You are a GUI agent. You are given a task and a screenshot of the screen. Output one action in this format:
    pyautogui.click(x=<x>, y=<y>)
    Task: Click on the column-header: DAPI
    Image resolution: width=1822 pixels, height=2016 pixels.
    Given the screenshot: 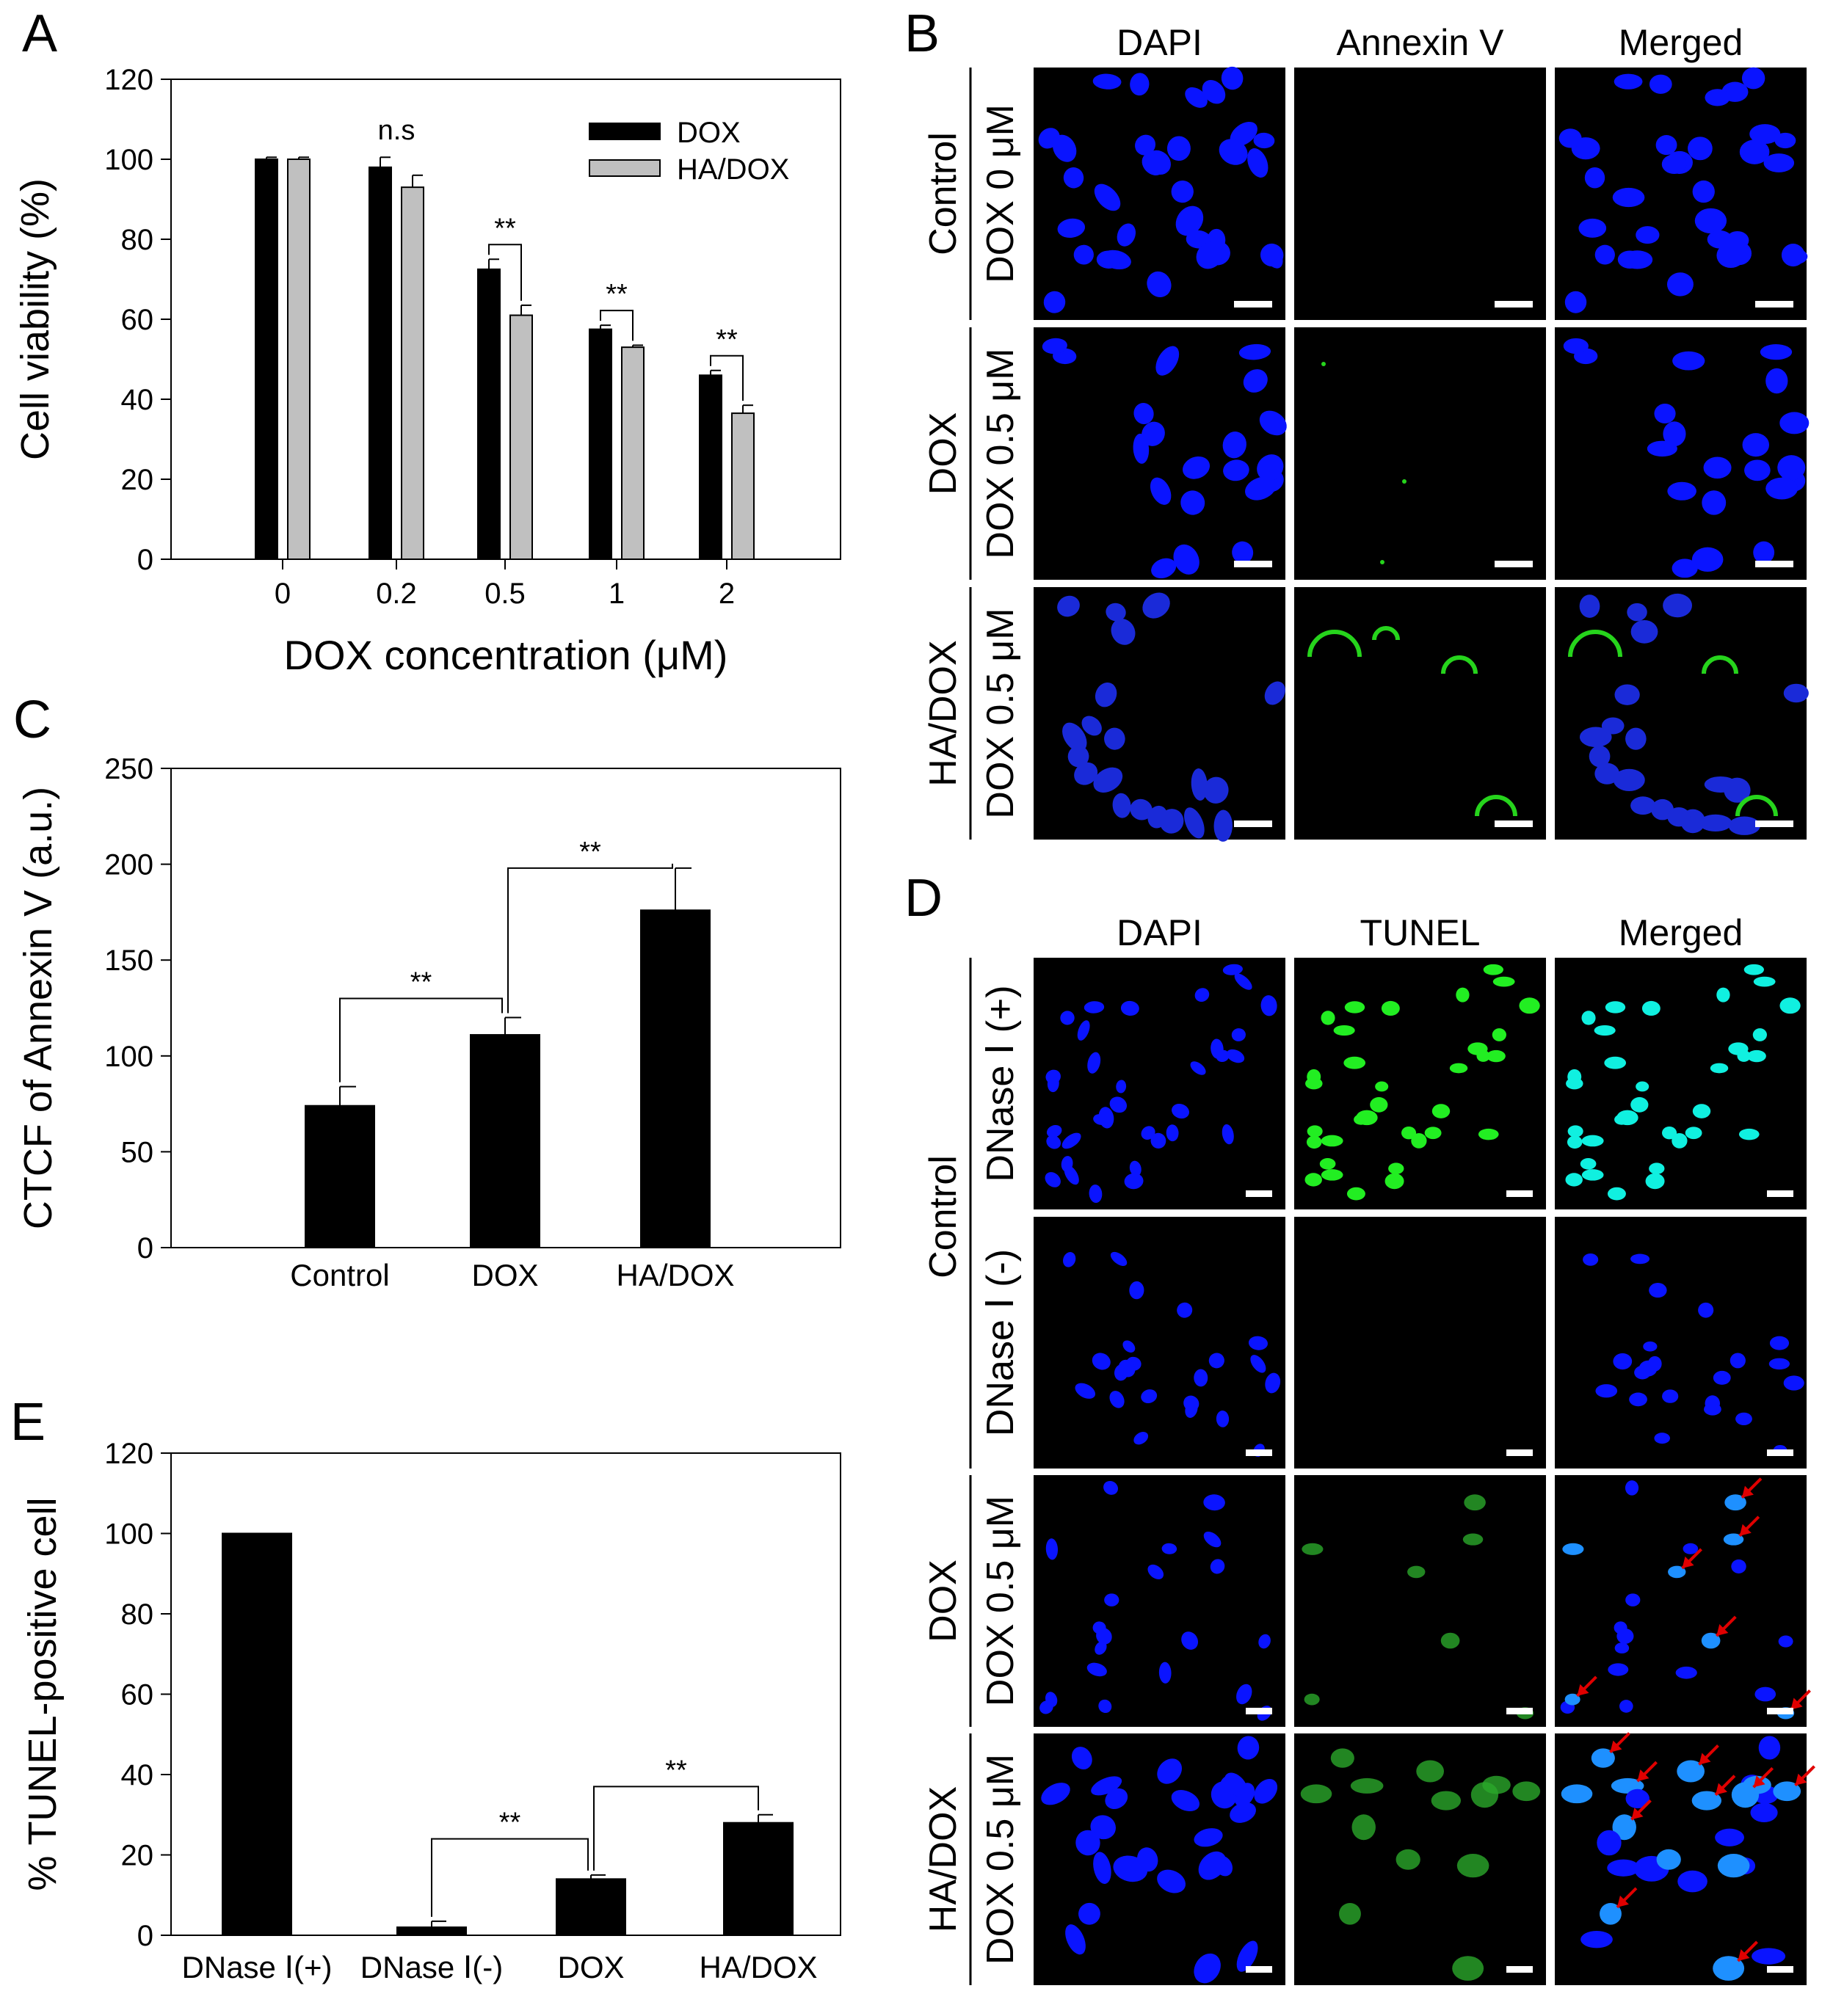 What is the action you would take?
    pyautogui.click(x=1159, y=42)
    